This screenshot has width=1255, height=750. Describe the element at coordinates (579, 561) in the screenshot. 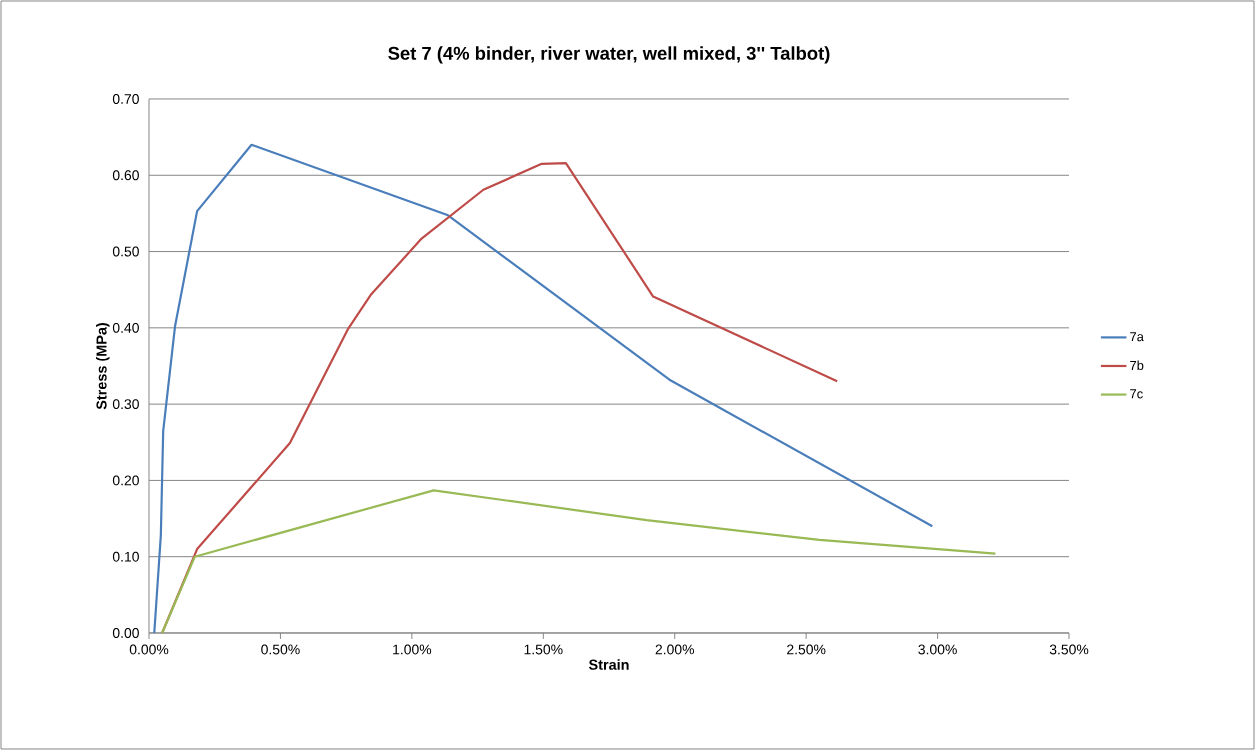

I see `line-series` at that location.